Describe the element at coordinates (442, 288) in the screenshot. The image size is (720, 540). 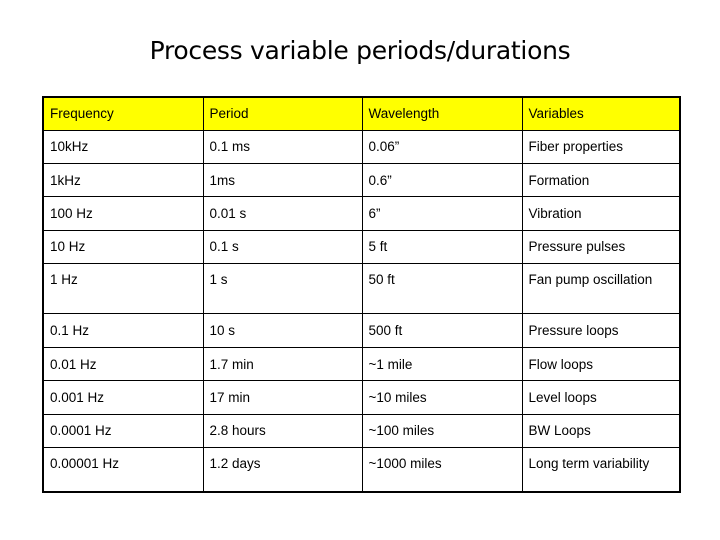
I see `cell-wavelength: 50 ft` at that location.